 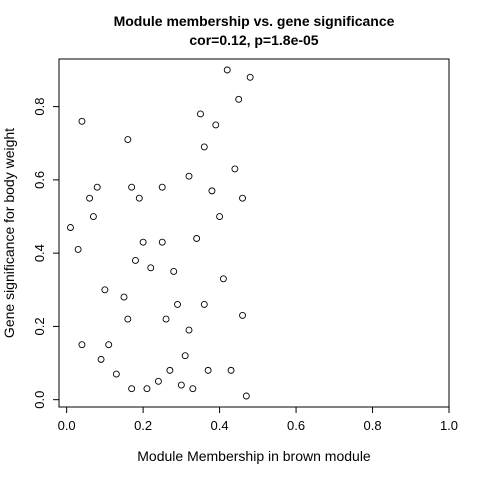 I want to click on chart-title: Module membership vs. gene significance, so click(x=254, y=21).